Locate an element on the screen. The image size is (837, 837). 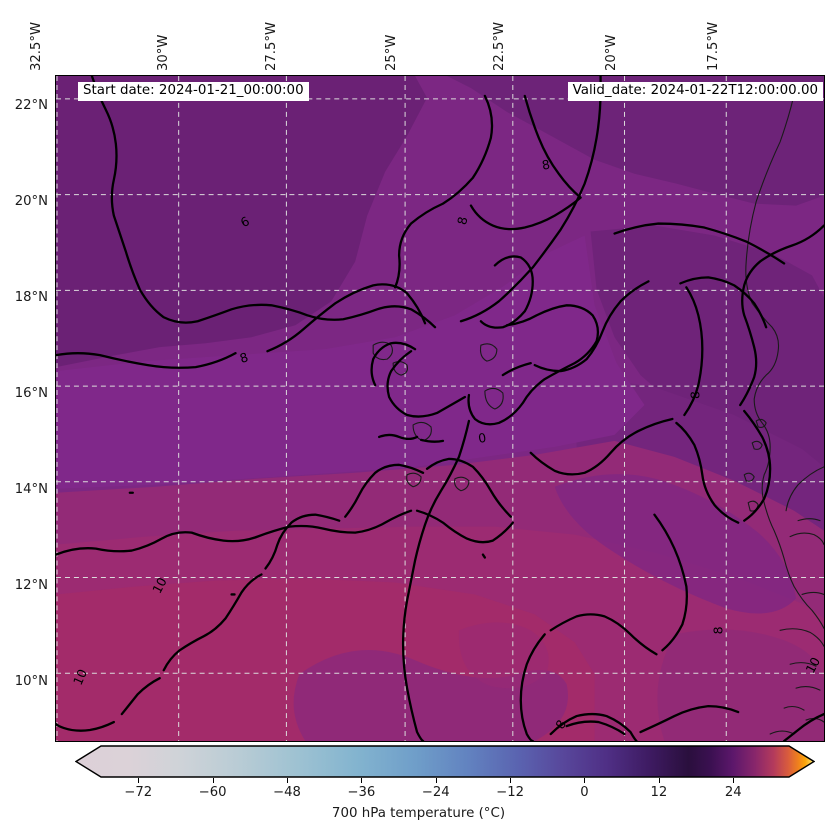
y-tick-label: 22°N is located at coordinates (31, 105).